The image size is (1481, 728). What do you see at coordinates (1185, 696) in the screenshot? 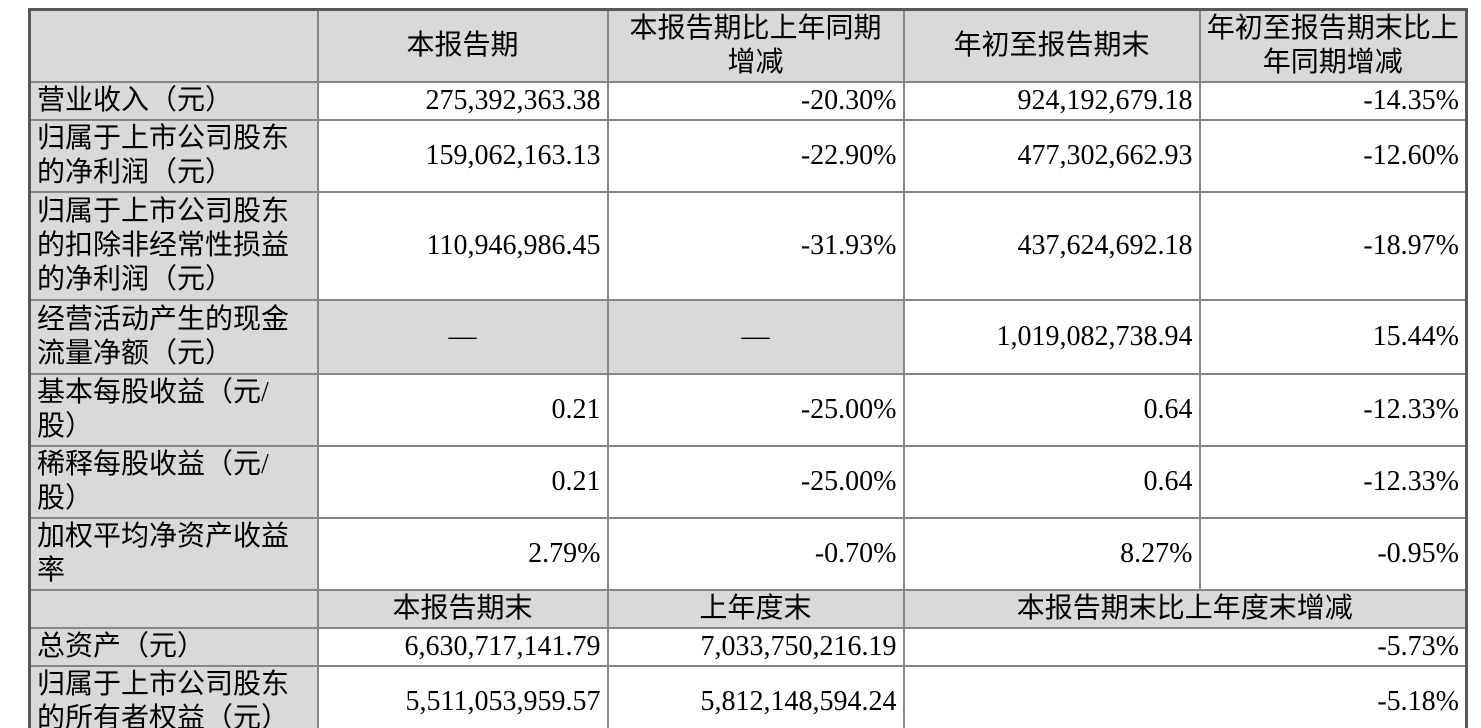
I see `cell-change: -5.18%` at bounding box center [1185, 696].